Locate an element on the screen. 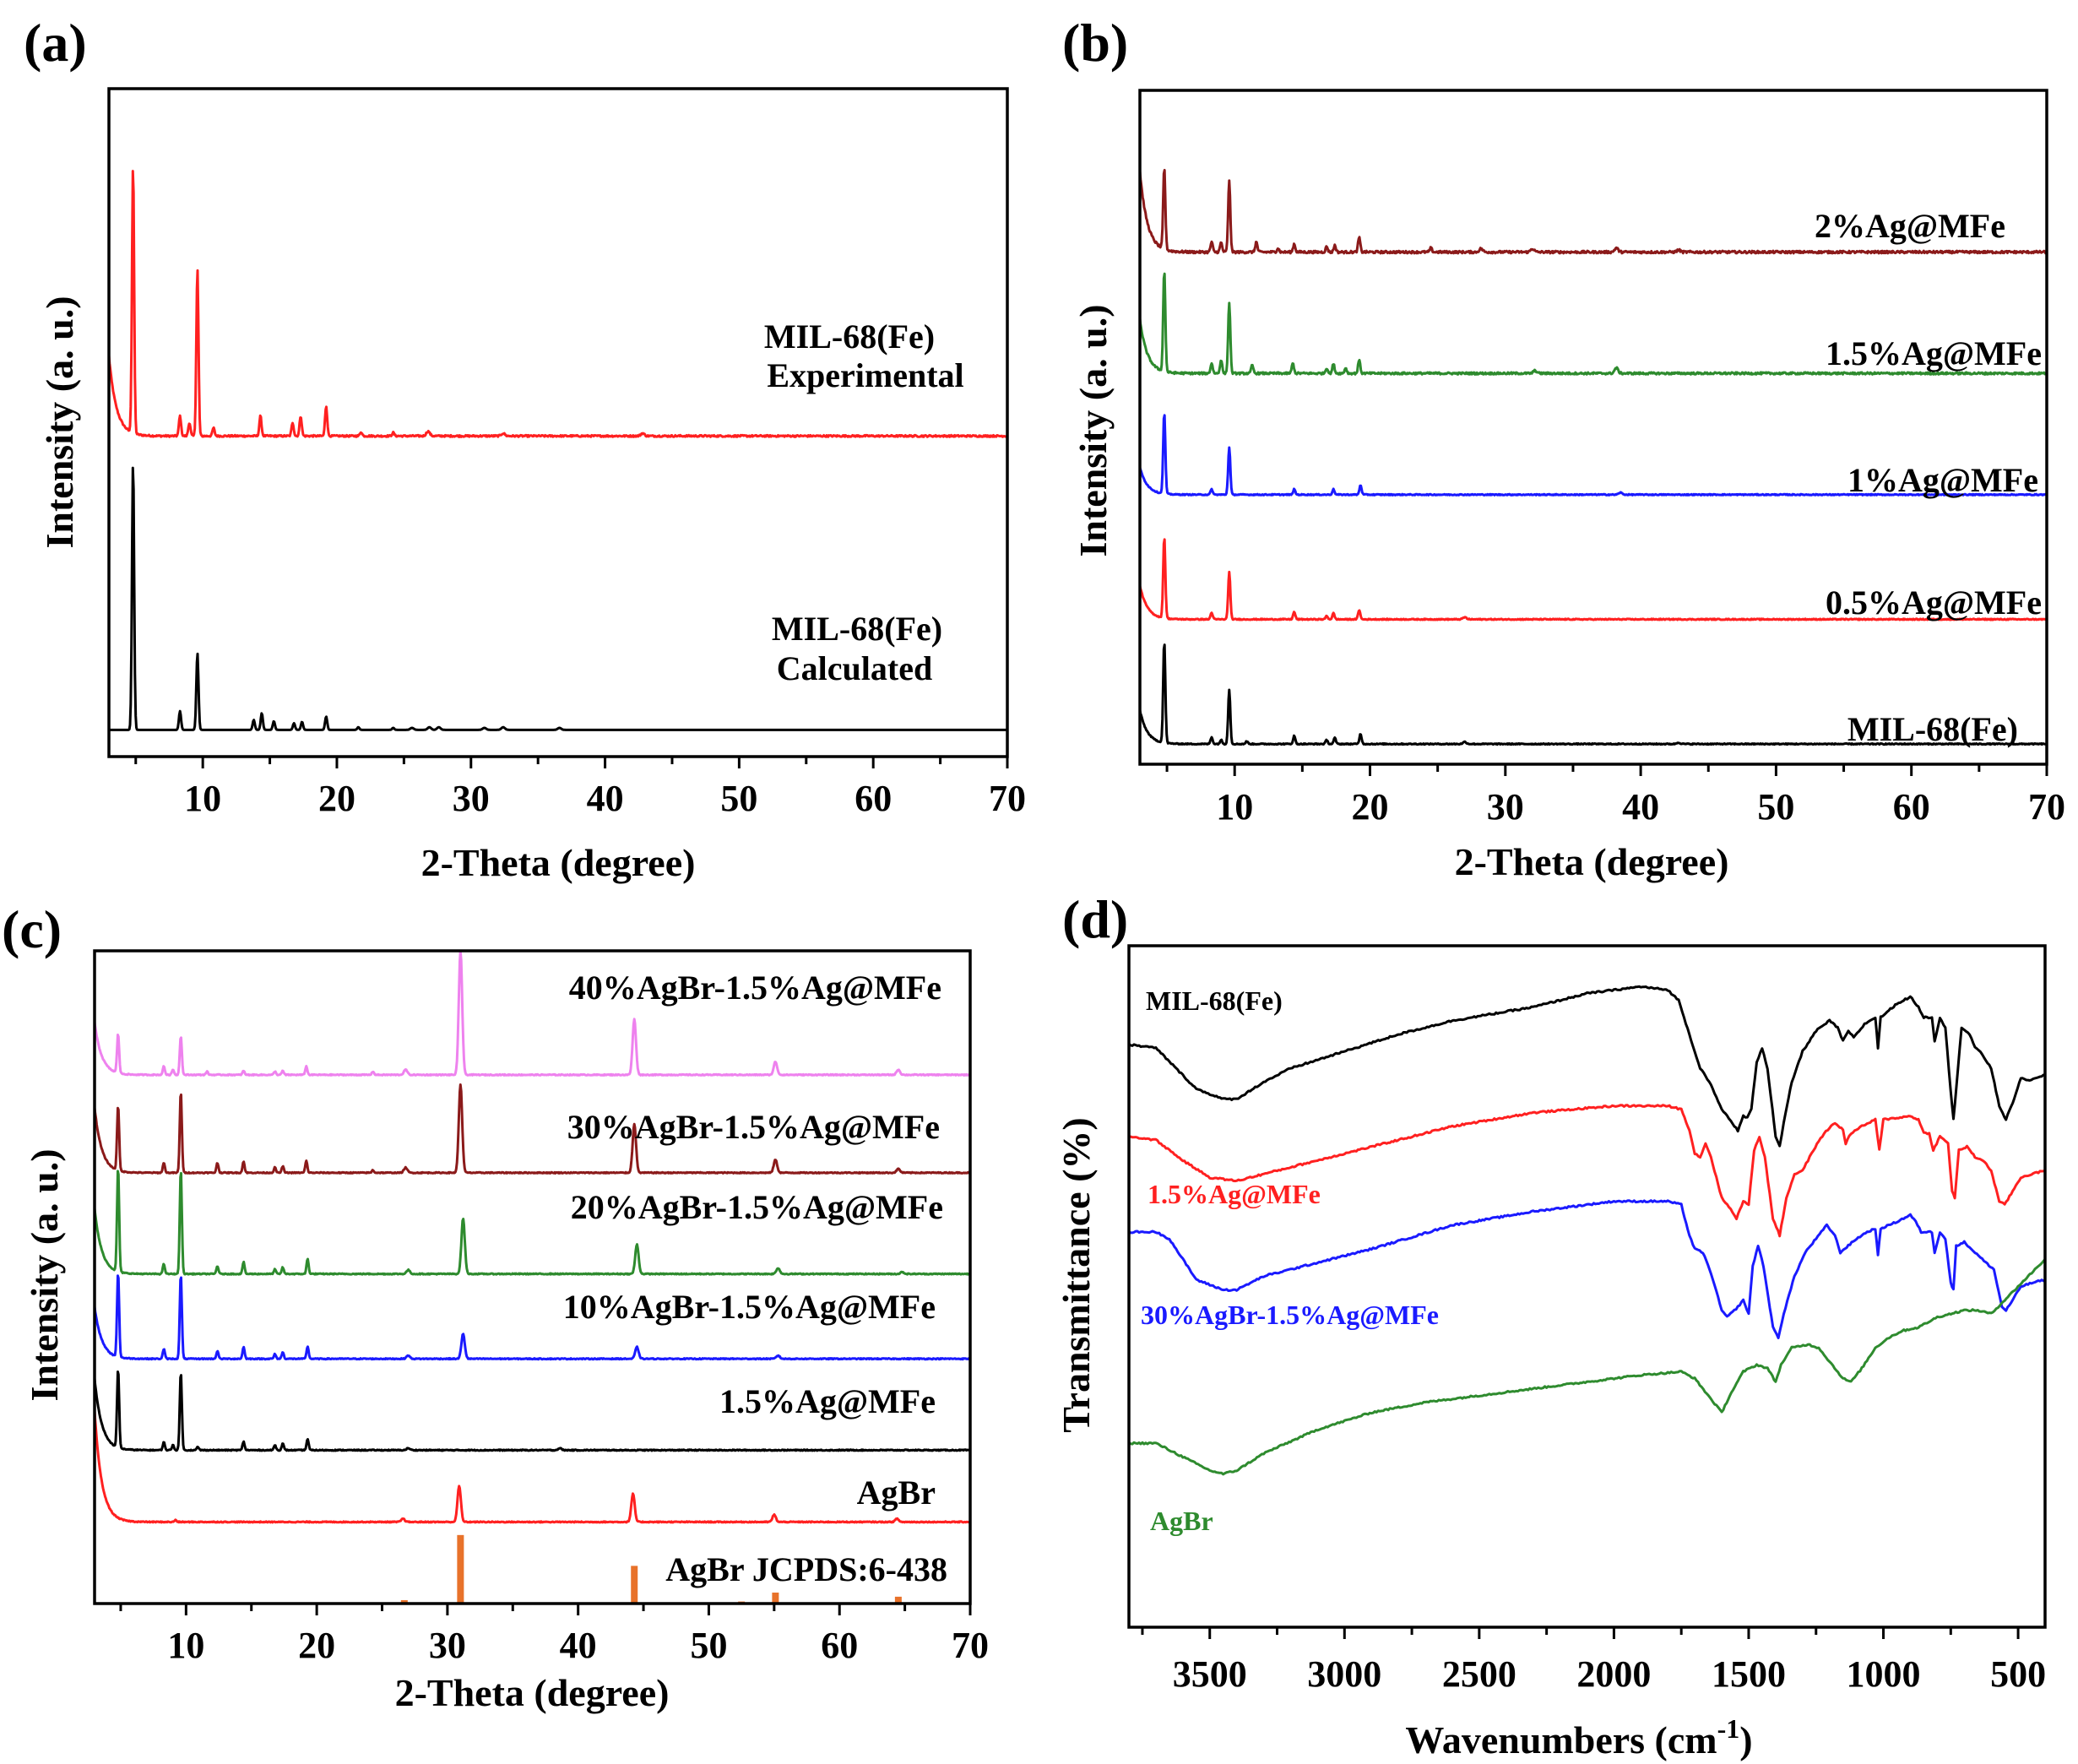  panel-b-traces is located at coordinates (1593, 457).